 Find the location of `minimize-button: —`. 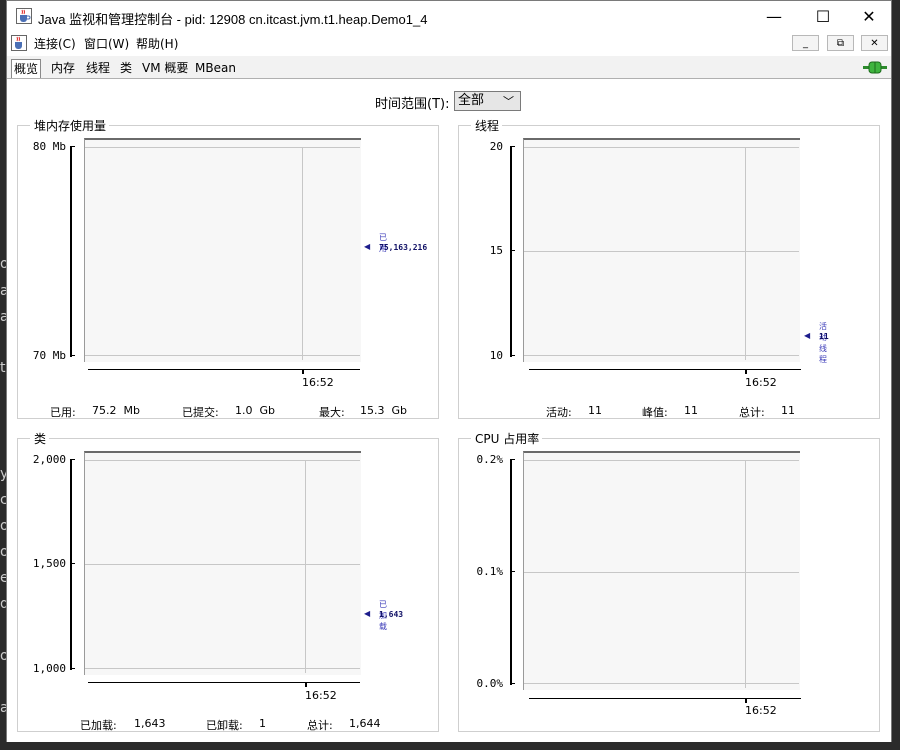

minimize-button: — is located at coordinates (774, 16).